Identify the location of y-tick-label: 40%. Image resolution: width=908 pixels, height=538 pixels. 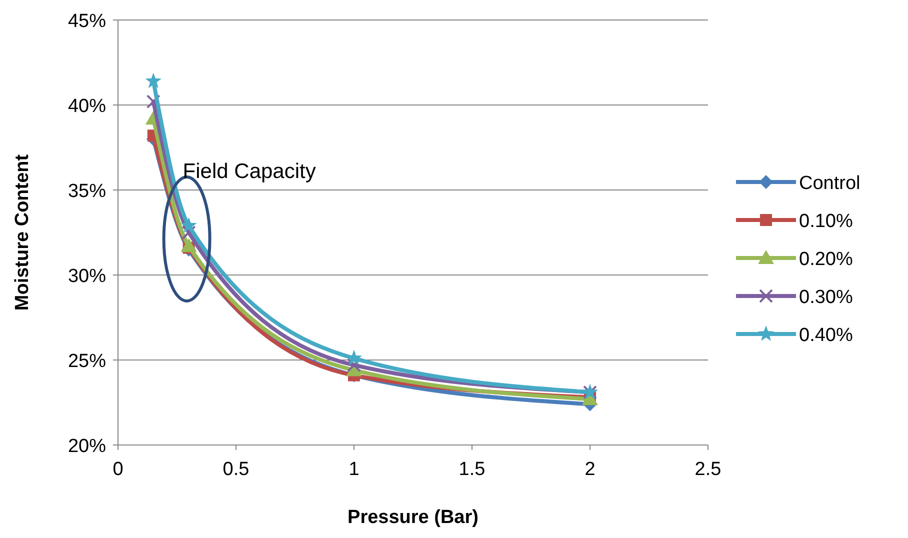
(87, 106).